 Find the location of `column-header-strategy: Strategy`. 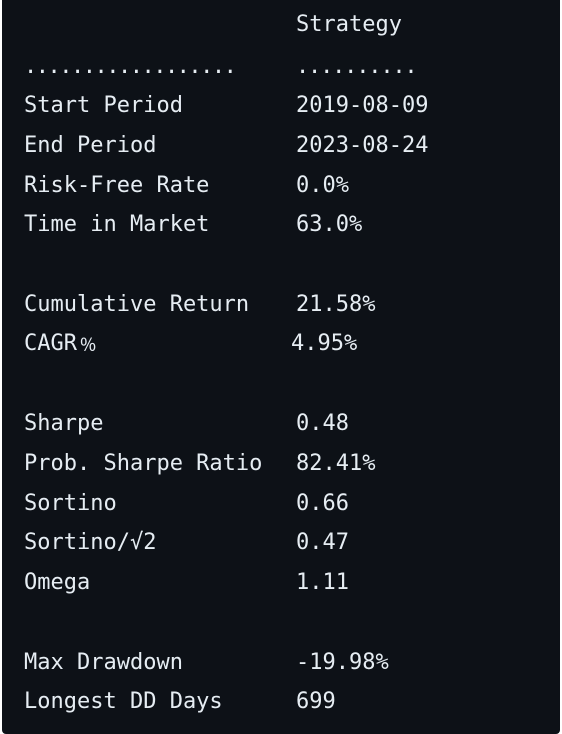

column-header-strategy: Strategy is located at coordinates (349, 24).